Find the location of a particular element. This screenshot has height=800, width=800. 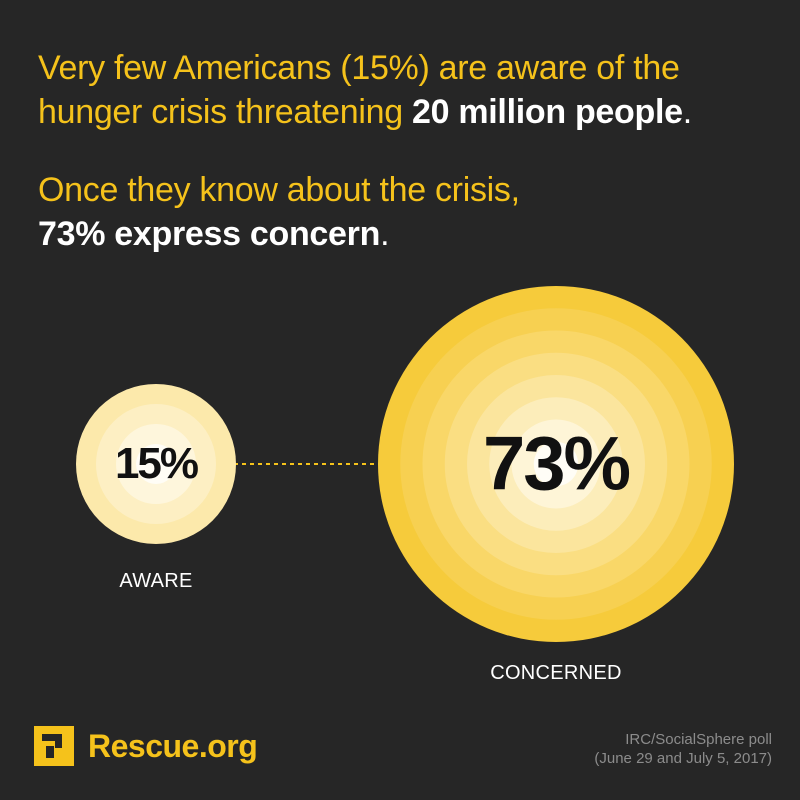

headline-concern-period: . is located at coordinates (385, 234).